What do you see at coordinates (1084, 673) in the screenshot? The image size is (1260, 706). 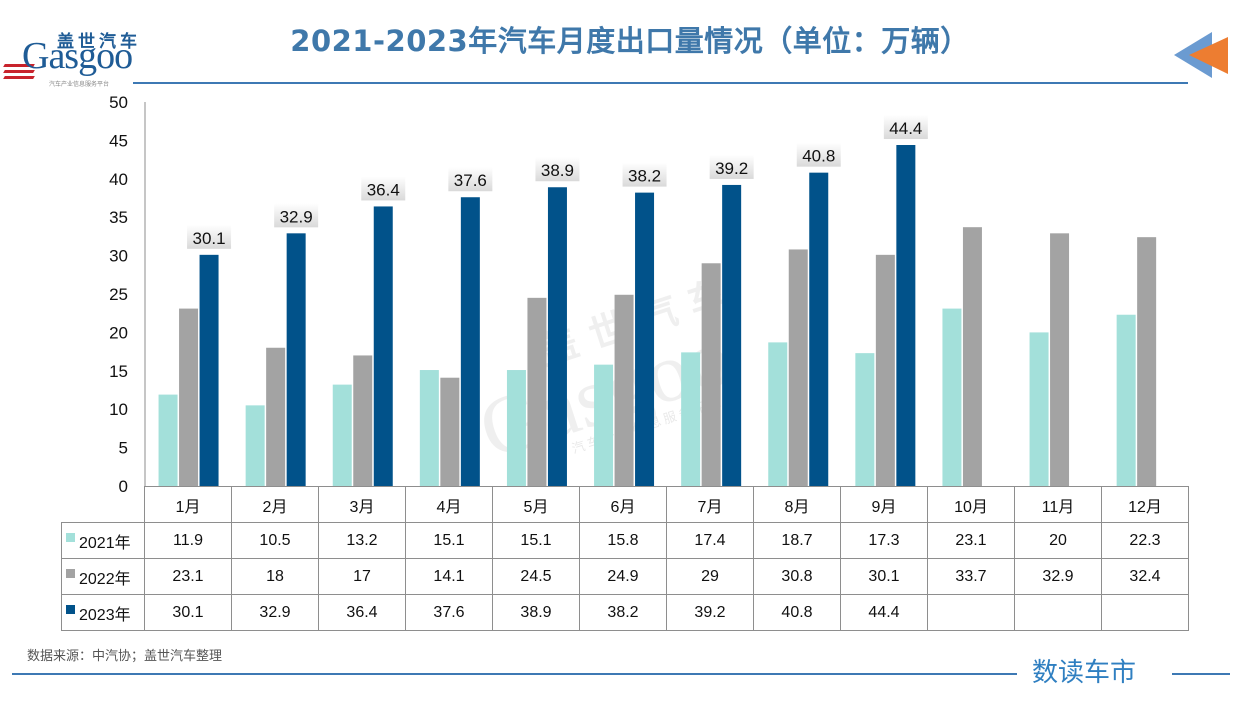 I see `brand-logo: 数读车市` at bounding box center [1084, 673].